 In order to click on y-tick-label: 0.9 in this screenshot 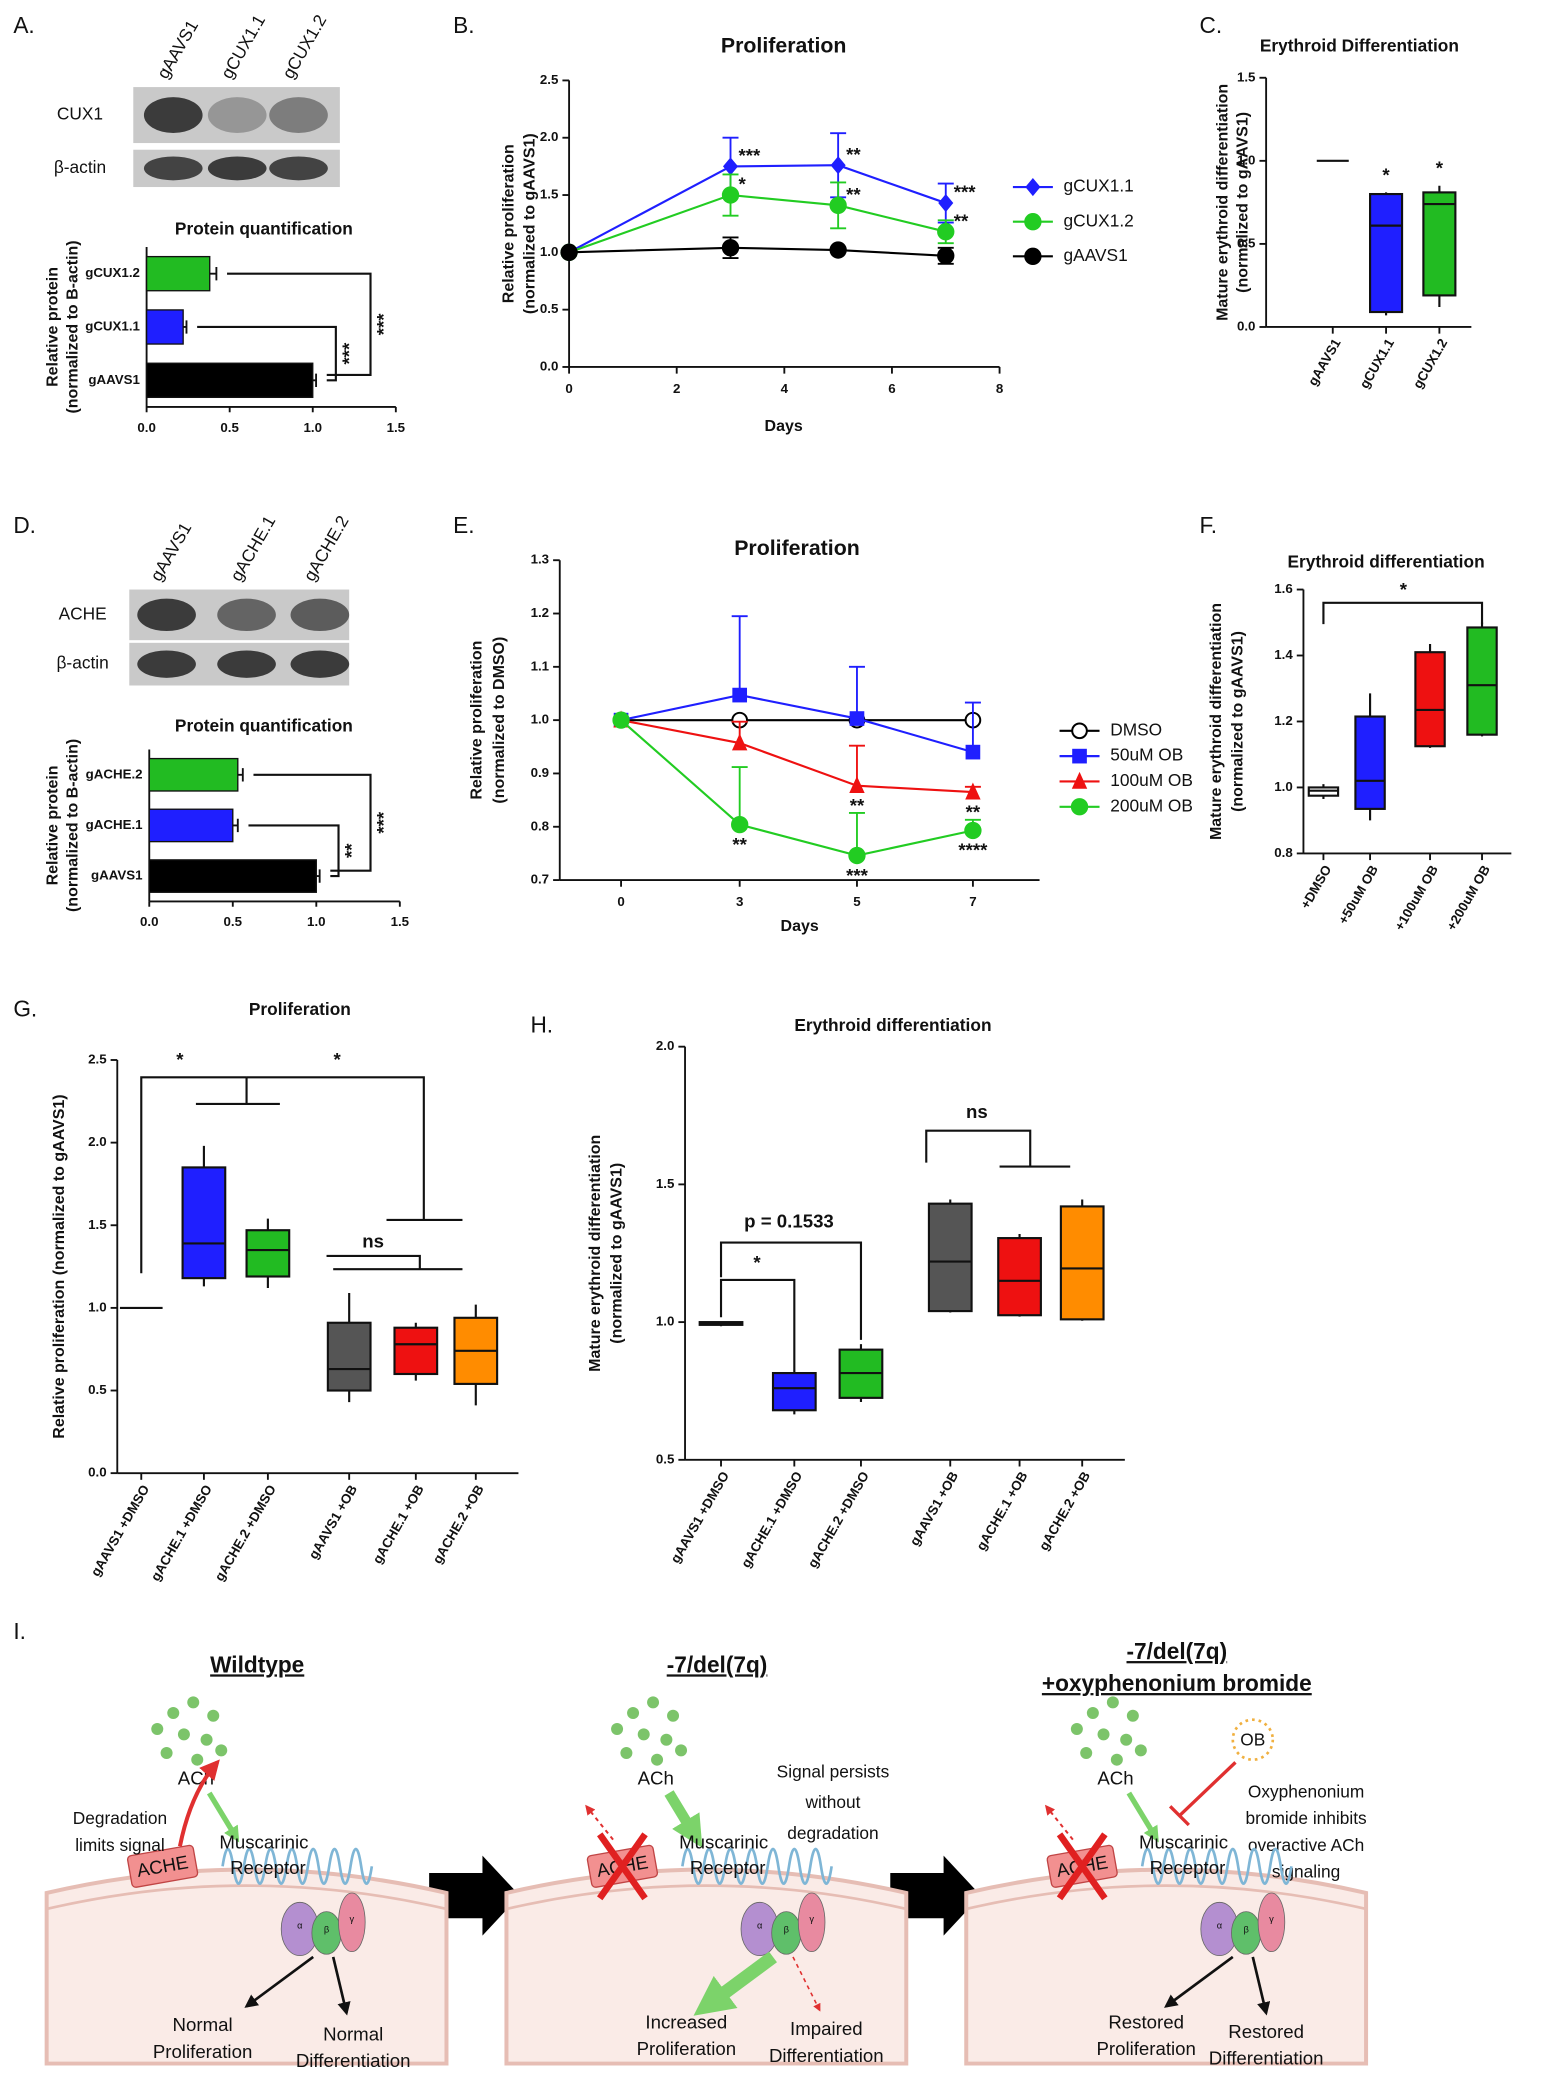, I will do `click(540, 772)`.